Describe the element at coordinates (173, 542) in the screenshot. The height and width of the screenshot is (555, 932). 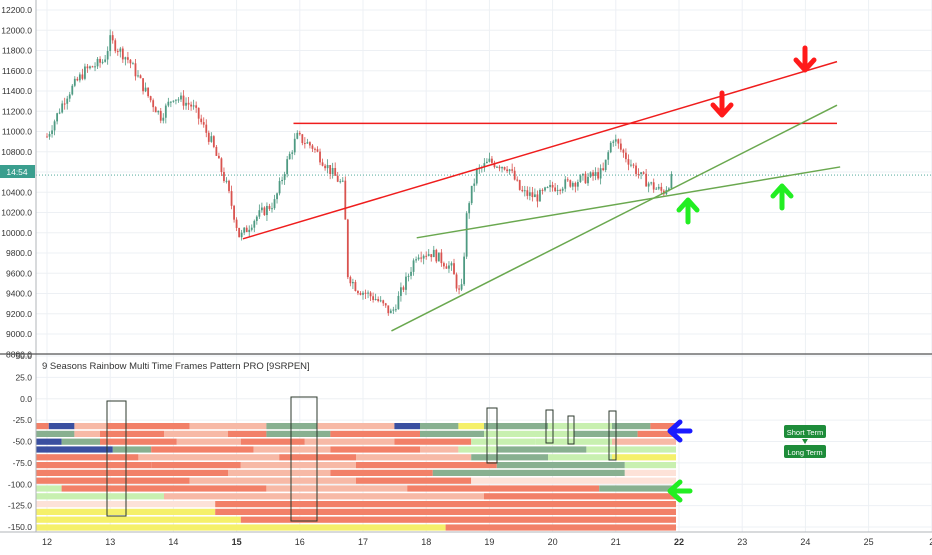
I see `x-tick-label: 14` at that location.